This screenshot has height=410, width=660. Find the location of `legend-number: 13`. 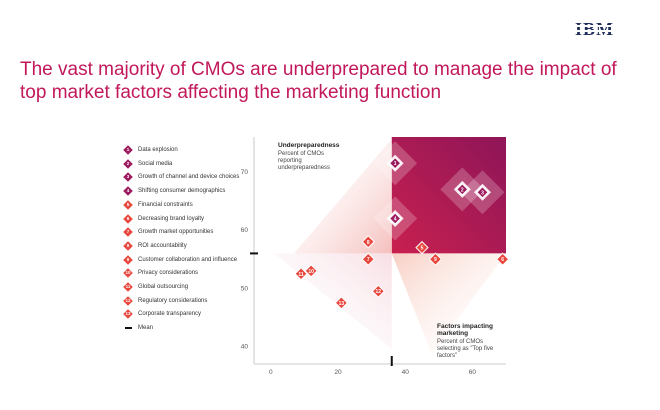

legend-number: 13 is located at coordinates (128, 314).